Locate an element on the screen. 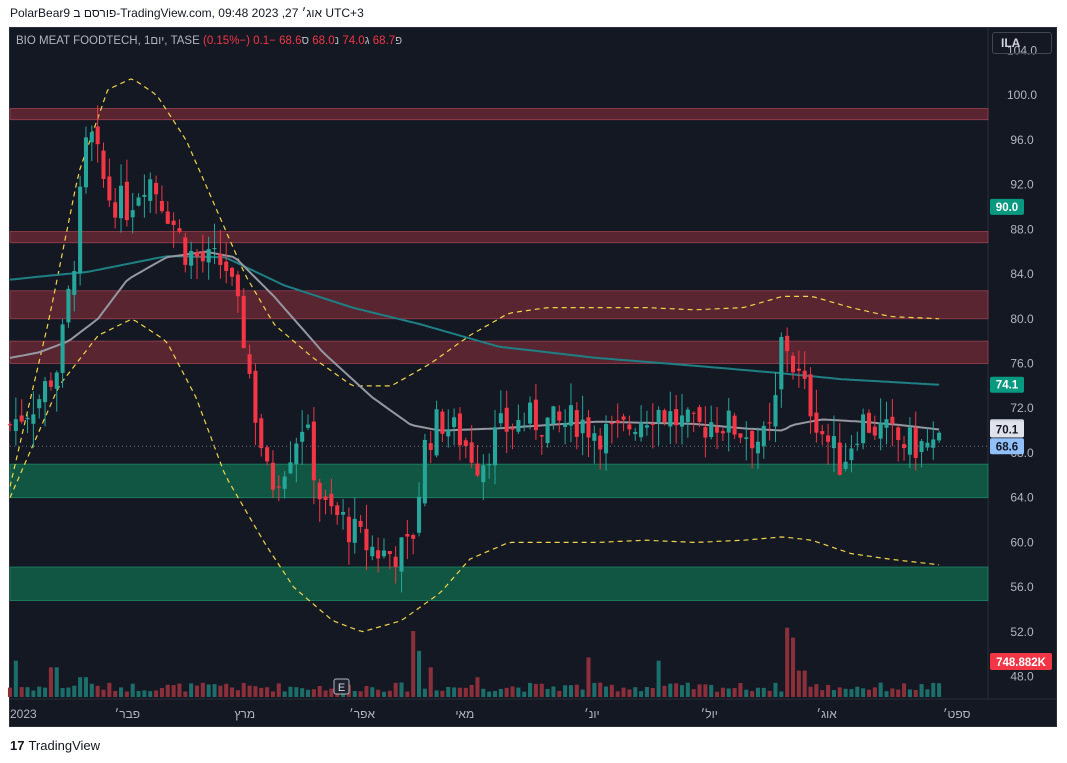 Image resolution: width=1067 pixels, height=763 pixels. y-tick-label: 88.0 is located at coordinates (1022, 229).